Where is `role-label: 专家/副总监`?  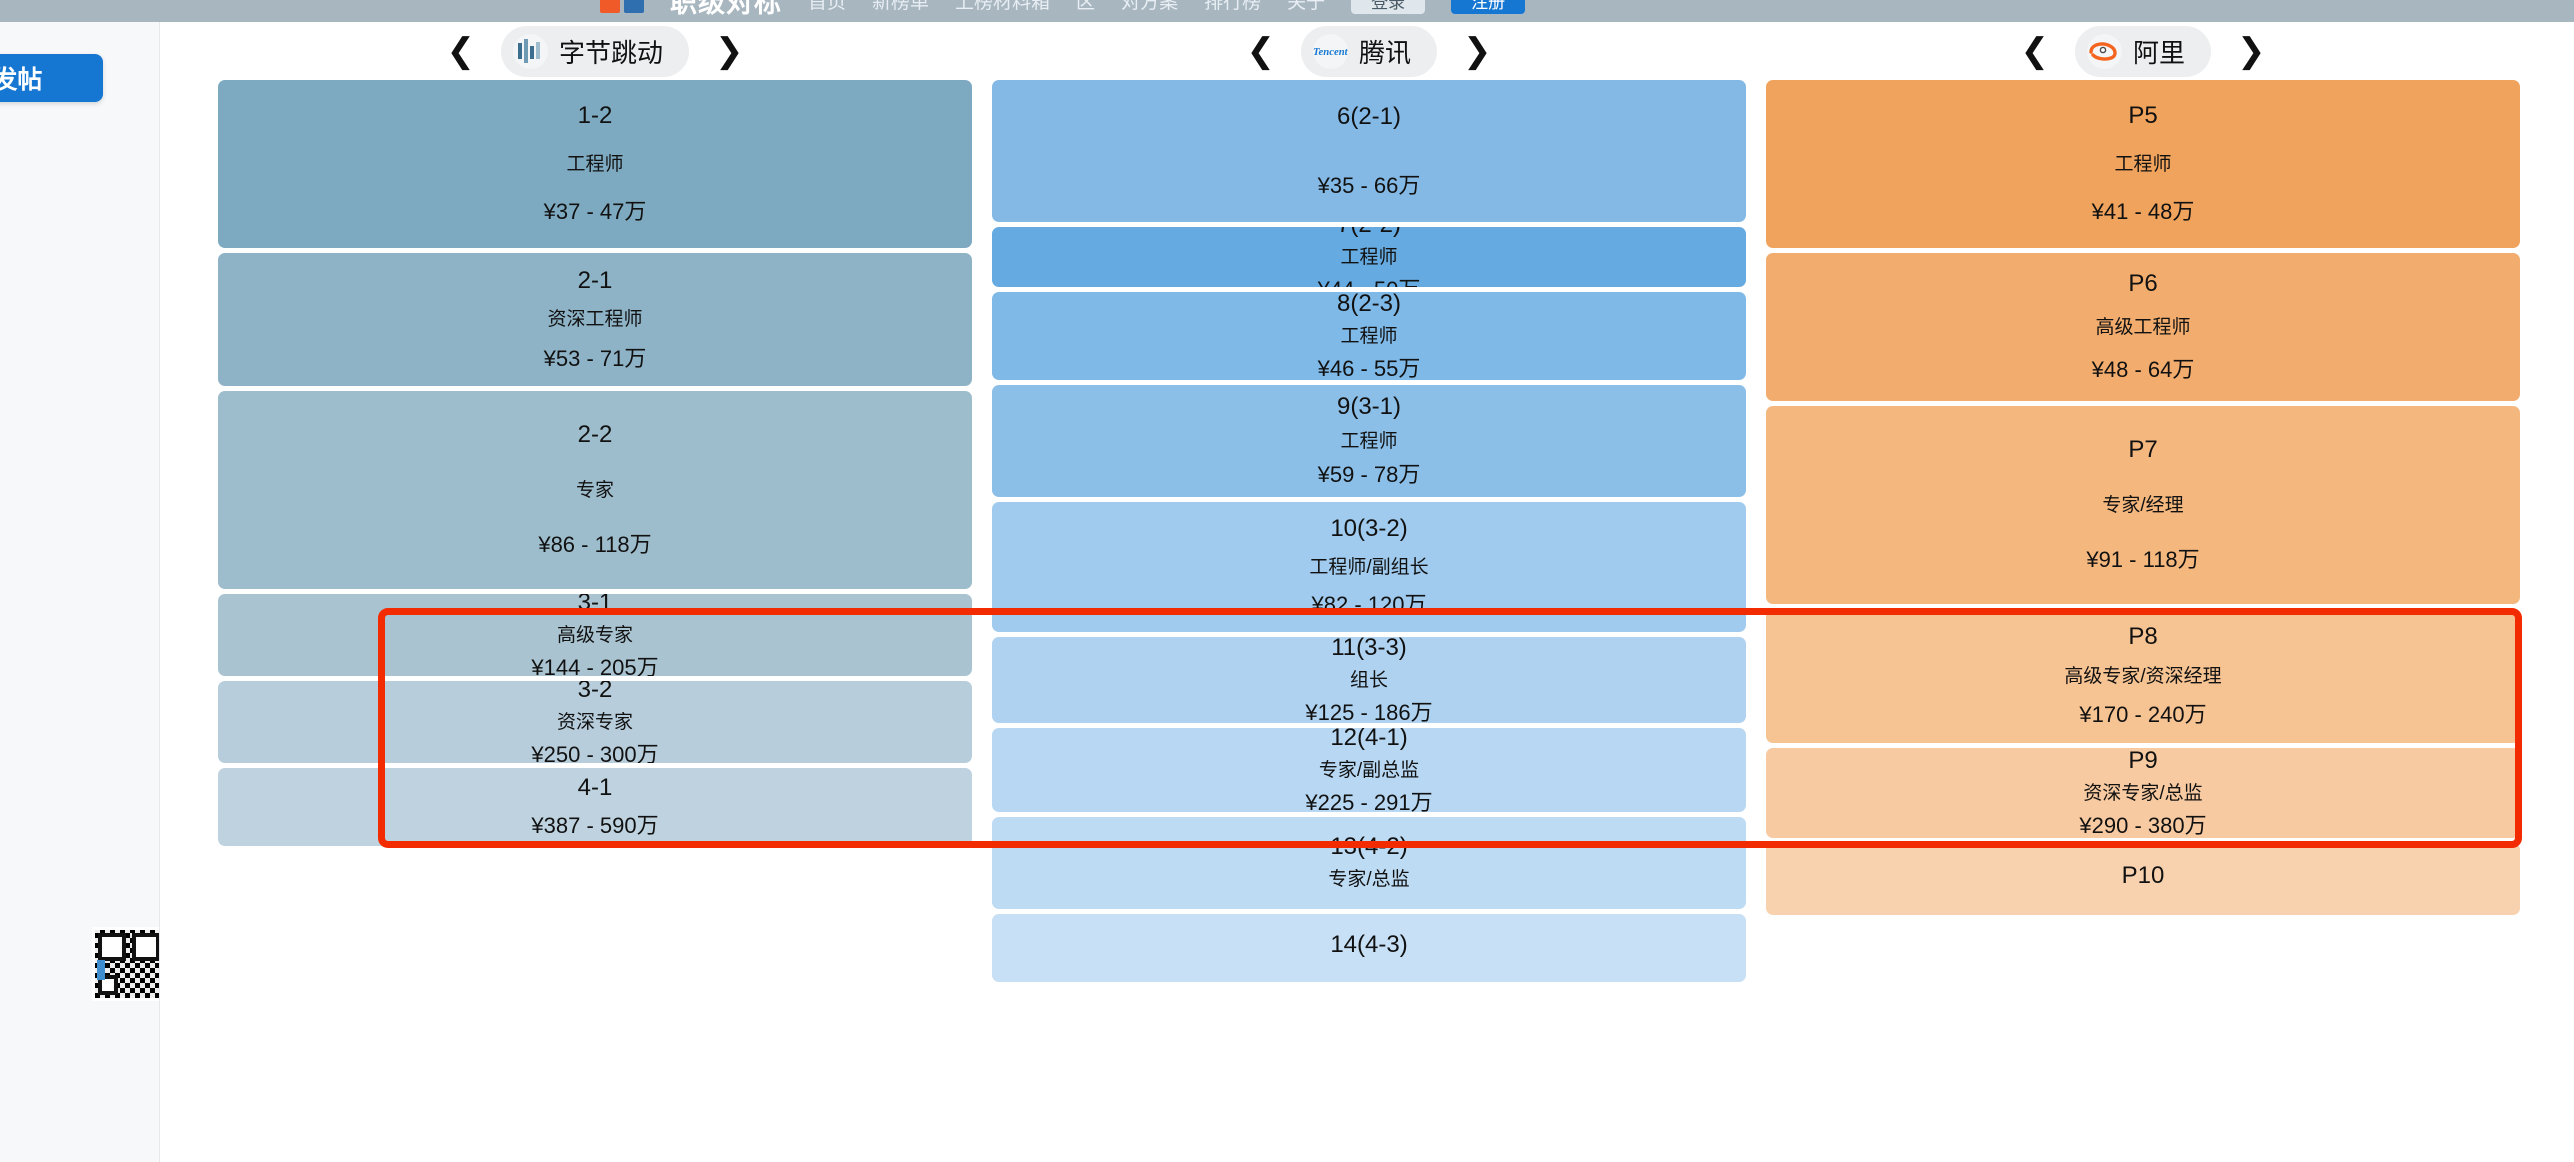 role-label: 专家/副总监 is located at coordinates (1369, 770).